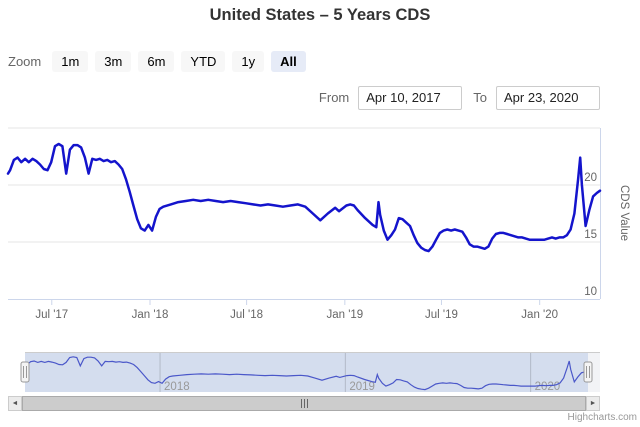 This screenshot has width=640, height=427. What do you see at coordinates (300, 97) in the screenshot?
I see `date-range-row: From To` at bounding box center [300, 97].